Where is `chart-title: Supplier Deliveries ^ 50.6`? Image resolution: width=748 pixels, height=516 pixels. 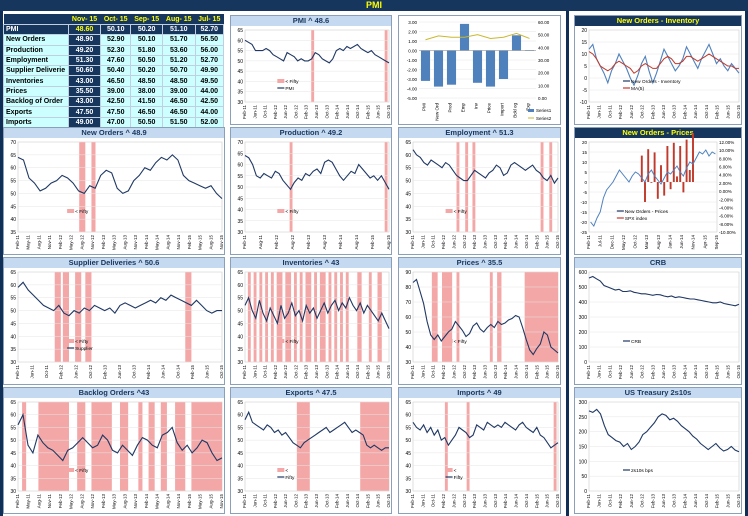
chart-title: Supplier Deliveries ^ 50.6 is located at coordinates (114, 263).